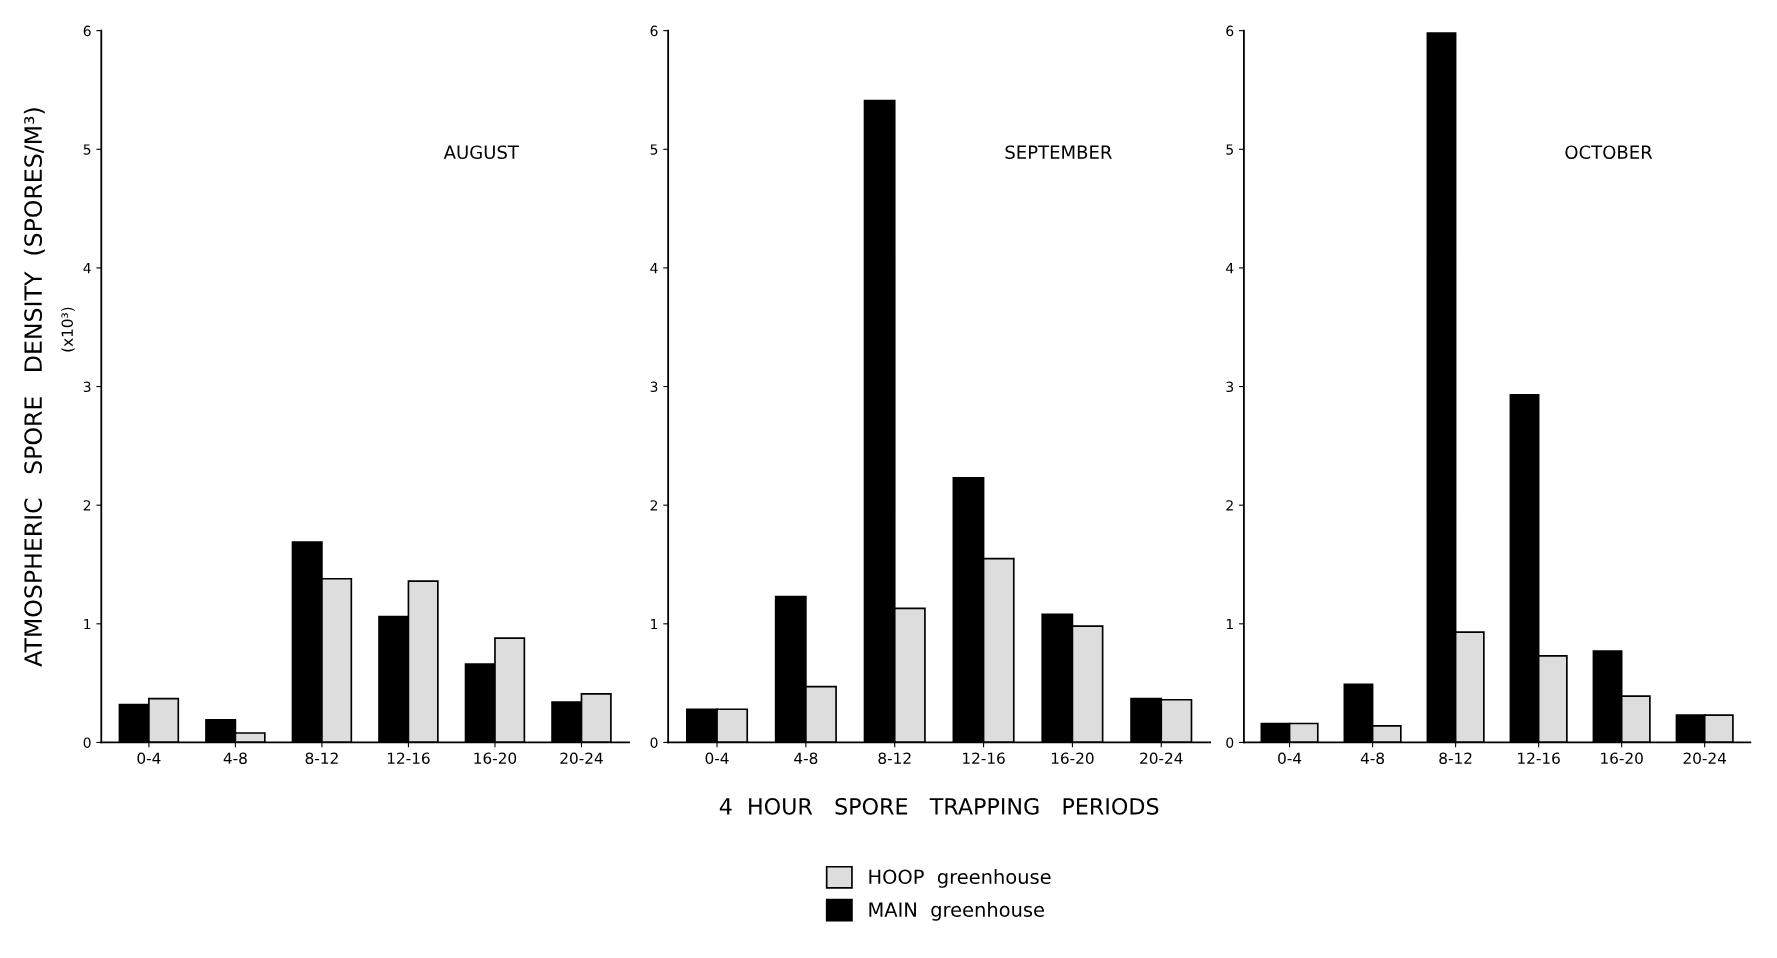 This screenshot has height=958, width=1777. What do you see at coordinates (956, 911) in the screenshot?
I see `legend-label: MAIN greenhouse` at bounding box center [956, 911].